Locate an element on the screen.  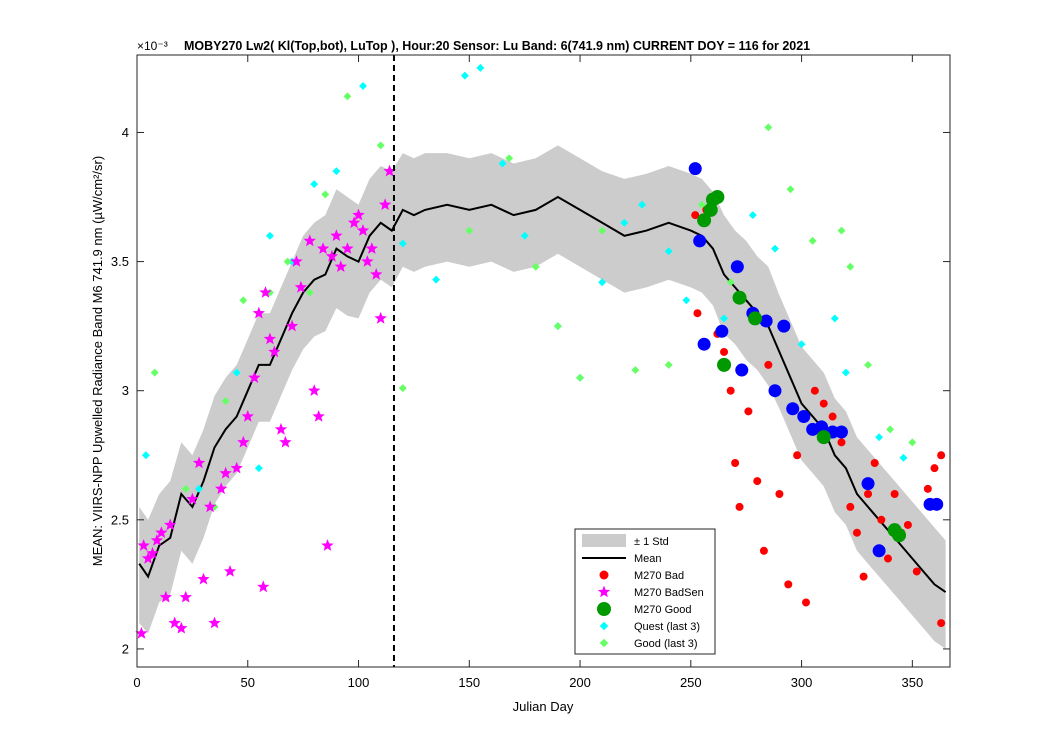
legend-box is located at coordinates (645, 591).